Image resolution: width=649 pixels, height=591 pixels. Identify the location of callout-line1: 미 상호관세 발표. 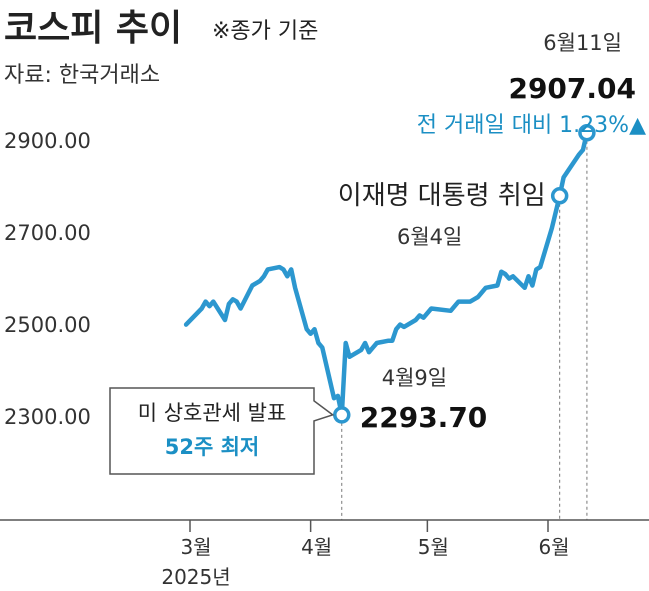
(212, 413).